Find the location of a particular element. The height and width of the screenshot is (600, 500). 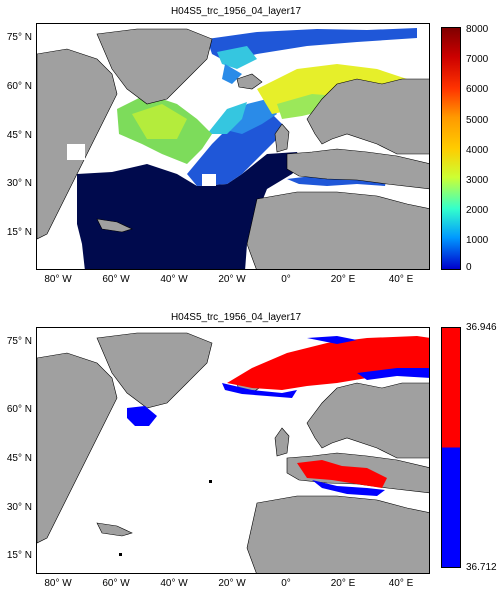

lat-label-30-b: 30° N is located at coordinates (19, 507).